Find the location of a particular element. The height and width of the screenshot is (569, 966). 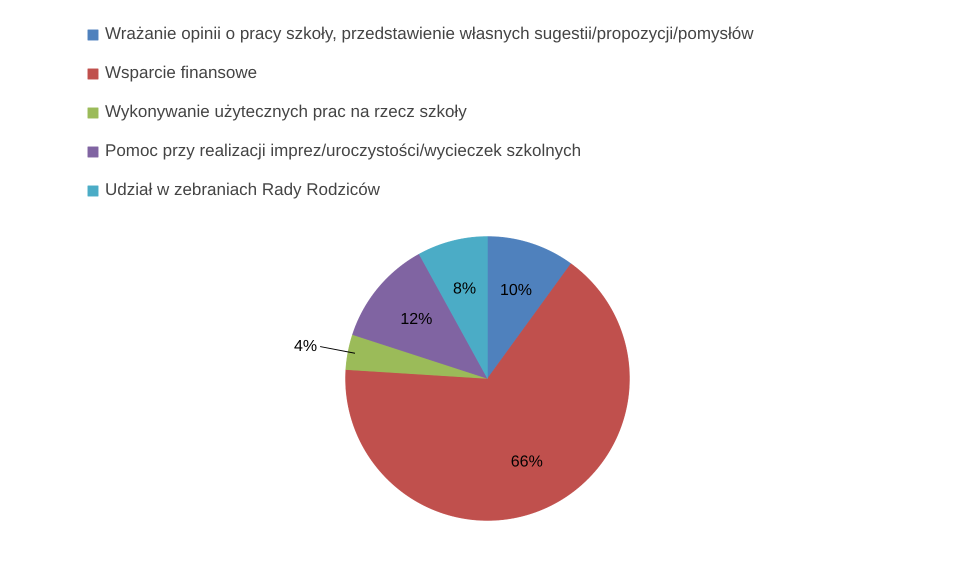

data-label: 4% is located at coordinates (306, 347).